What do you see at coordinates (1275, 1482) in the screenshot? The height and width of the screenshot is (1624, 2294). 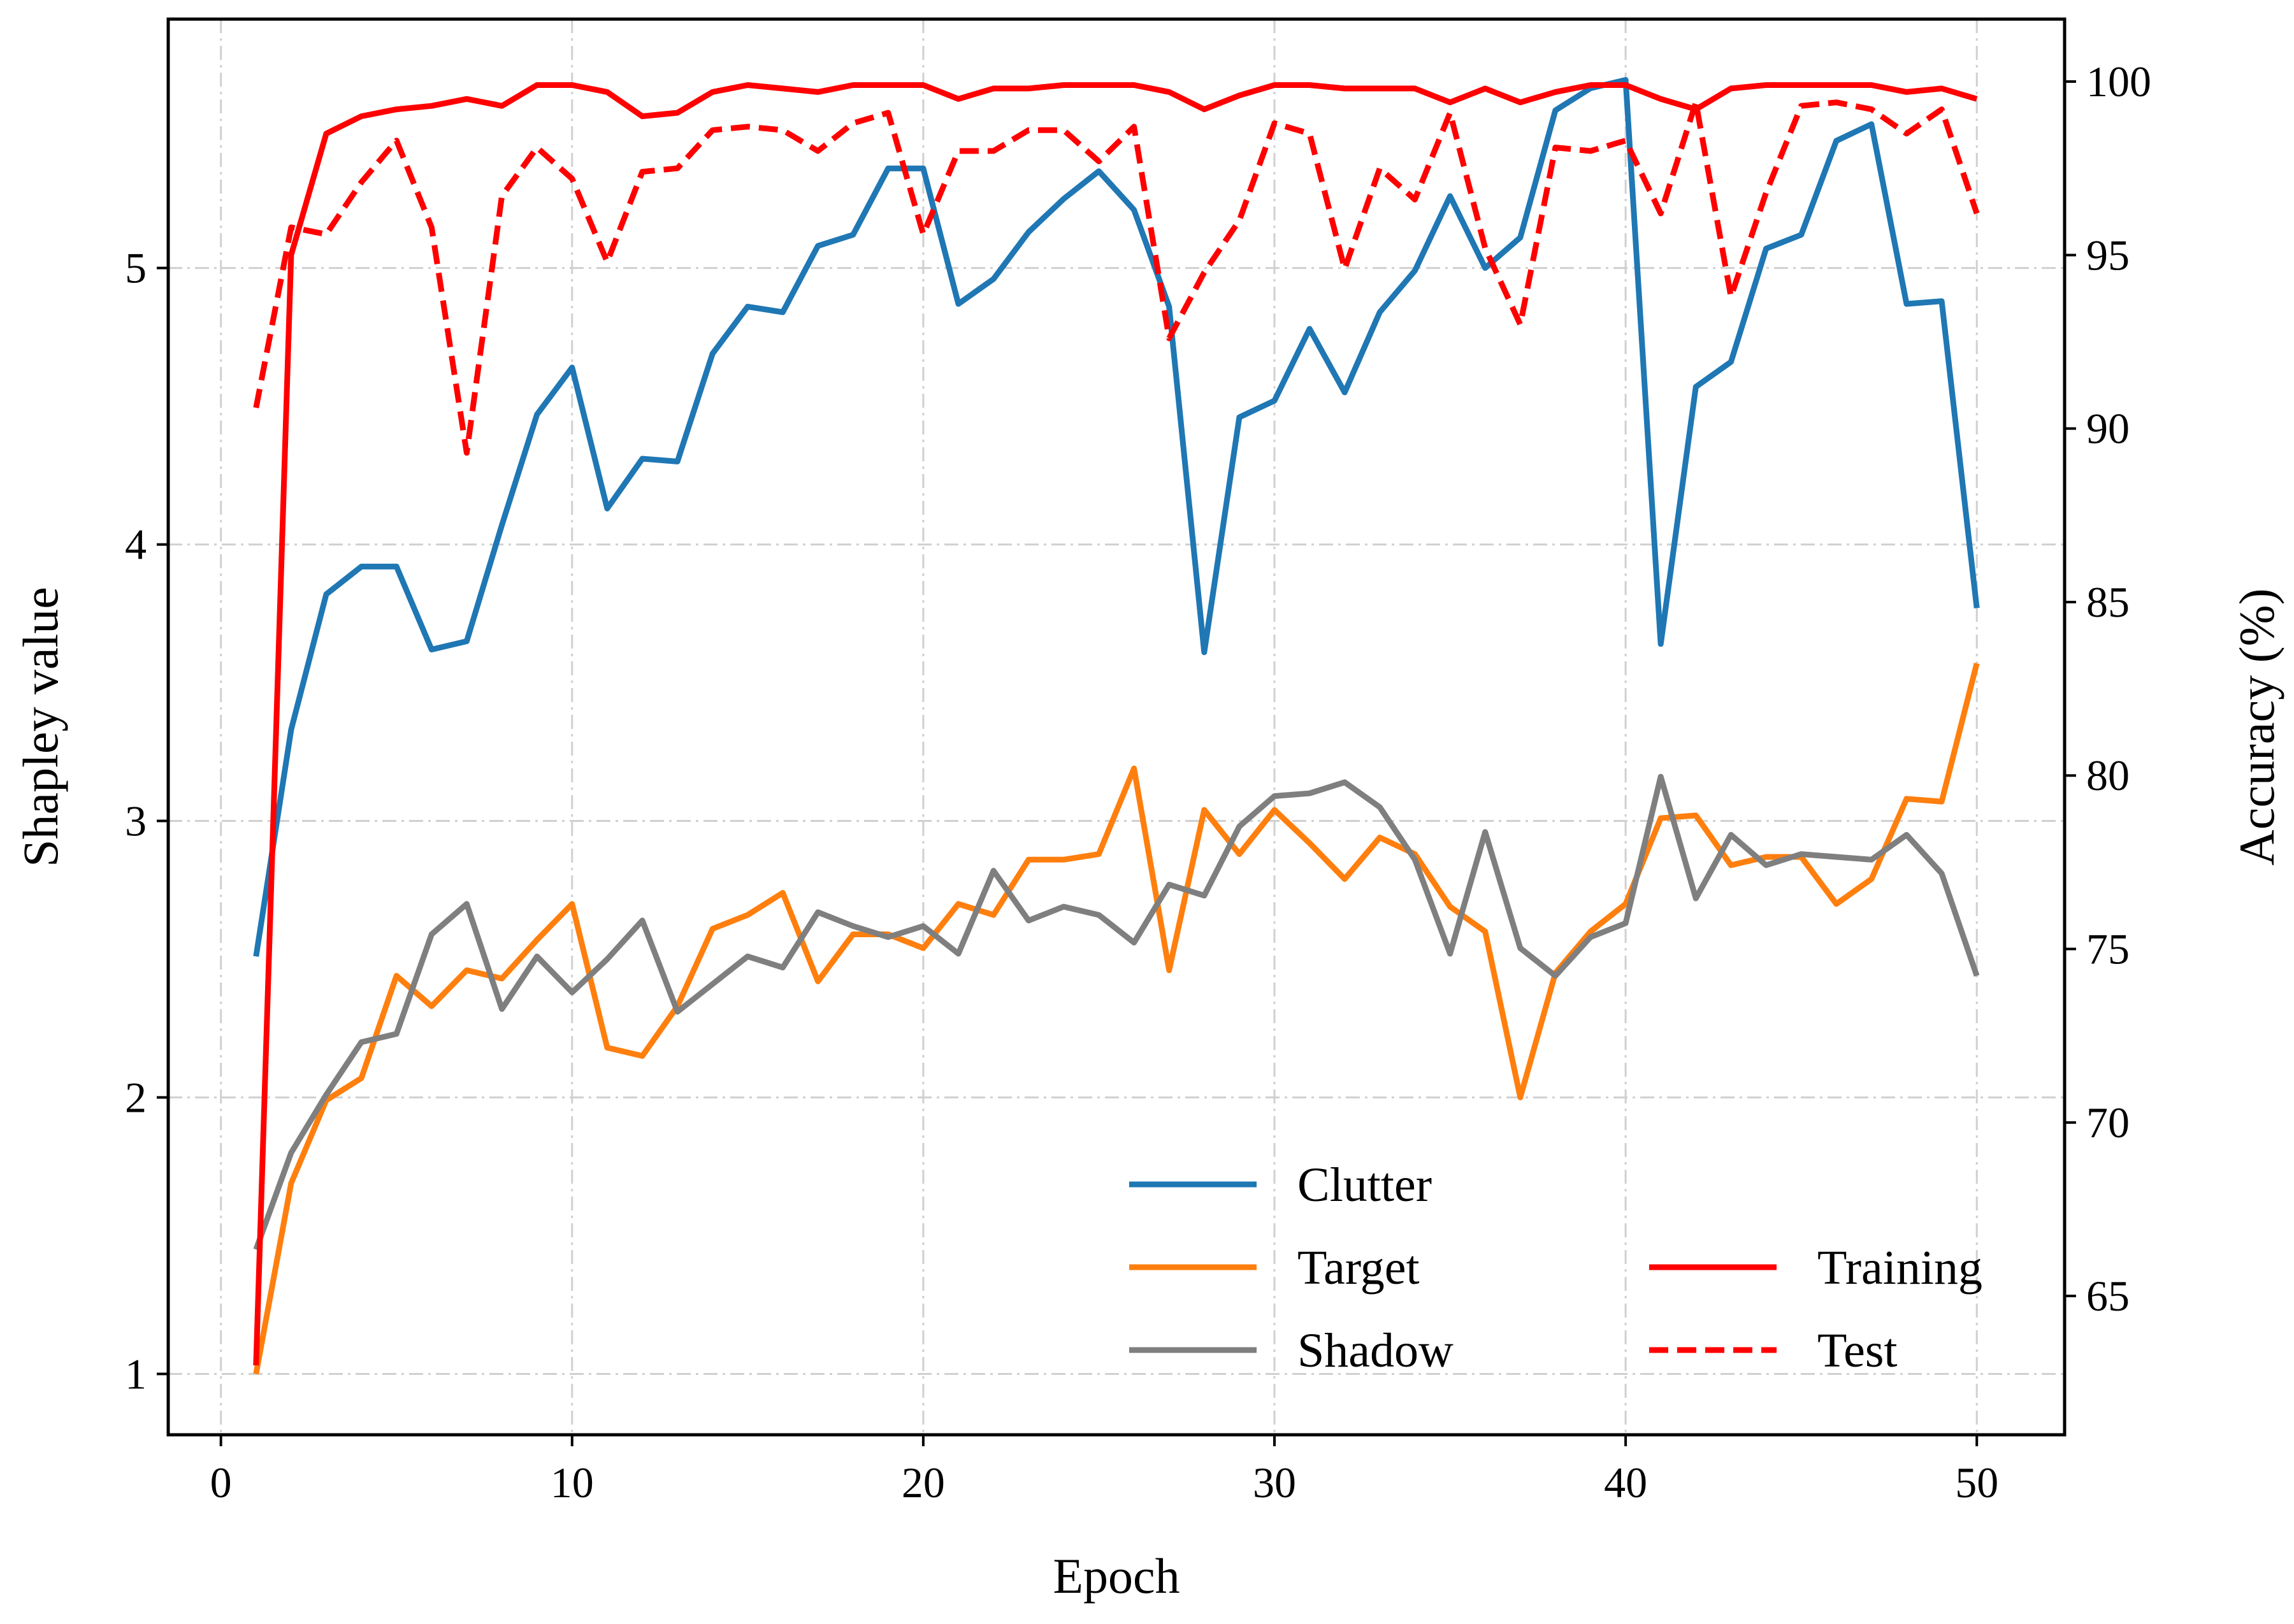 I see `x-tick-label: 30` at bounding box center [1275, 1482].